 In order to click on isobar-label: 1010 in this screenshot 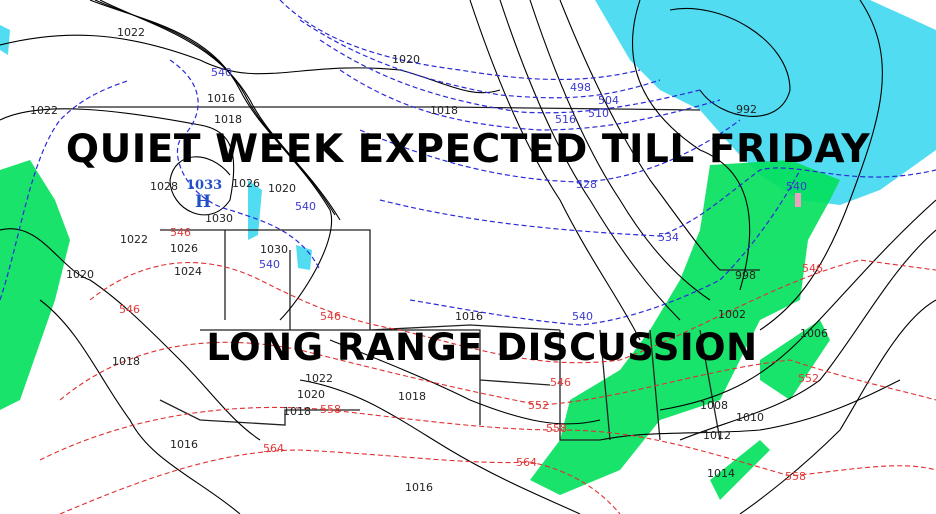, I will do `click(750, 417)`.